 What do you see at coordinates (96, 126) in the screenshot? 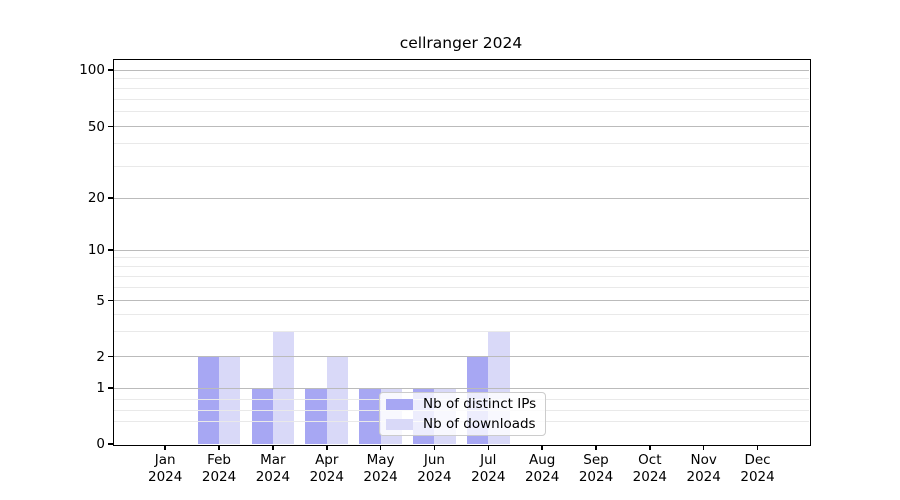
I see `y-tick-label: 50` at bounding box center [96, 126].